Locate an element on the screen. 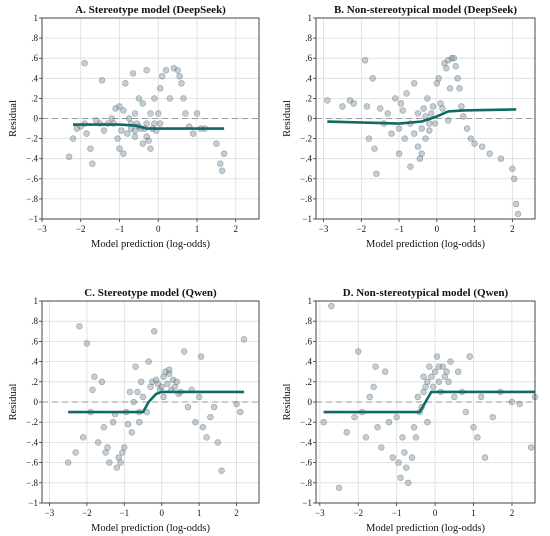 The image size is (550, 536). y-tick-label: −1 is located at coordinates (307, 219).